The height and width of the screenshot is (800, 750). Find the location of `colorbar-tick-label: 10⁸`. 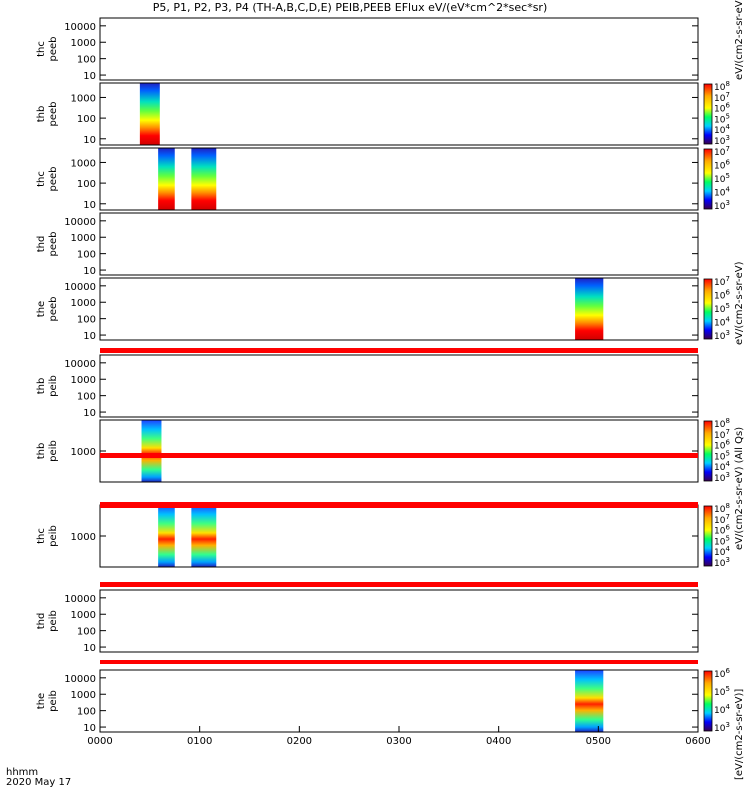

colorbar-tick-label: 10⁸ is located at coordinates (722, 508).